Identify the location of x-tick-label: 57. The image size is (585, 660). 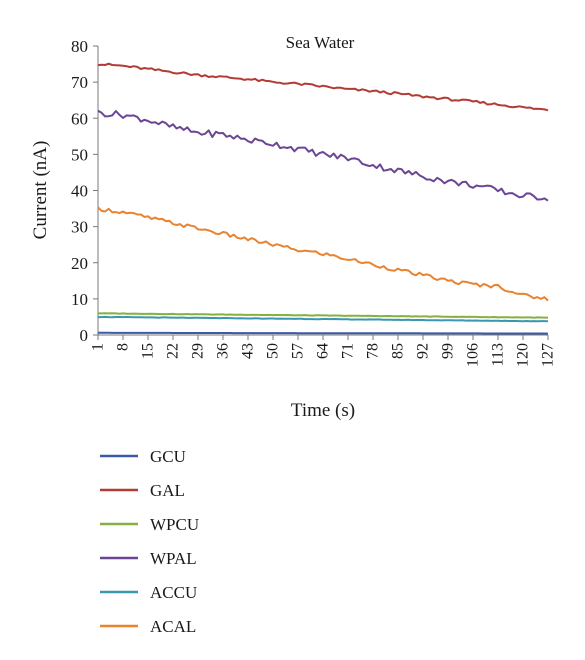
(298, 351).